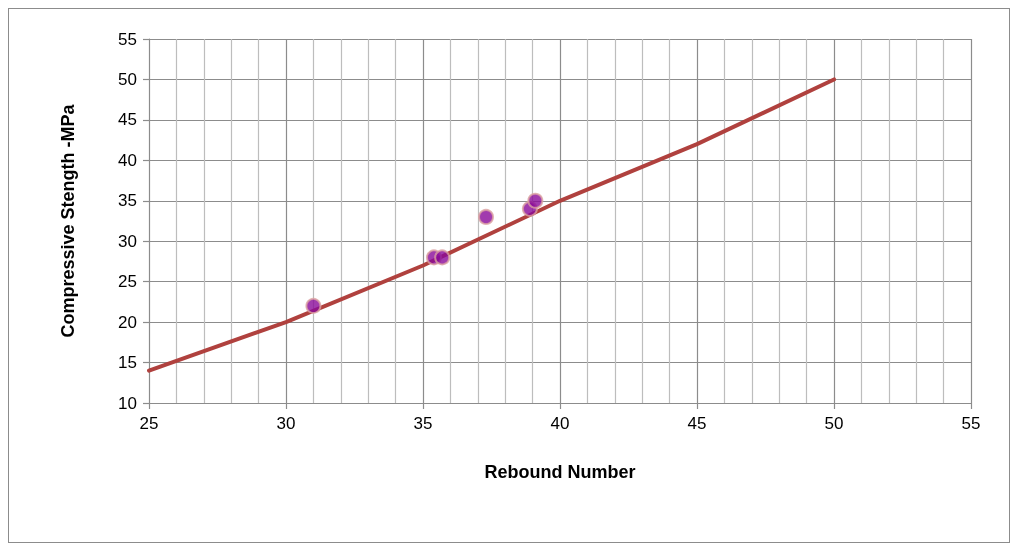 The width and height of the screenshot is (1014, 549). What do you see at coordinates (560, 472) in the screenshot?
I see `x-axis-title: Rebound Number` at bounding box center [560, 472].